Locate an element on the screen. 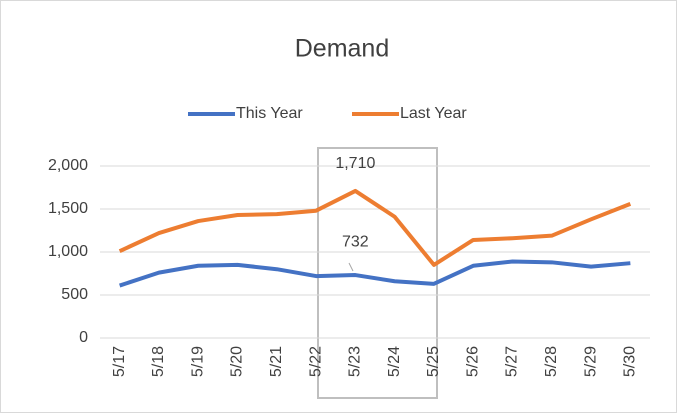  x-tick-label: 5/30 is located at coordinates (630, 361).